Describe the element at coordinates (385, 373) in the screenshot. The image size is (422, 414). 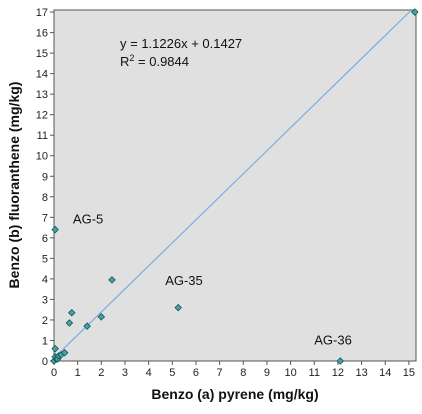
I see `x-tick-label: 14` at that location.